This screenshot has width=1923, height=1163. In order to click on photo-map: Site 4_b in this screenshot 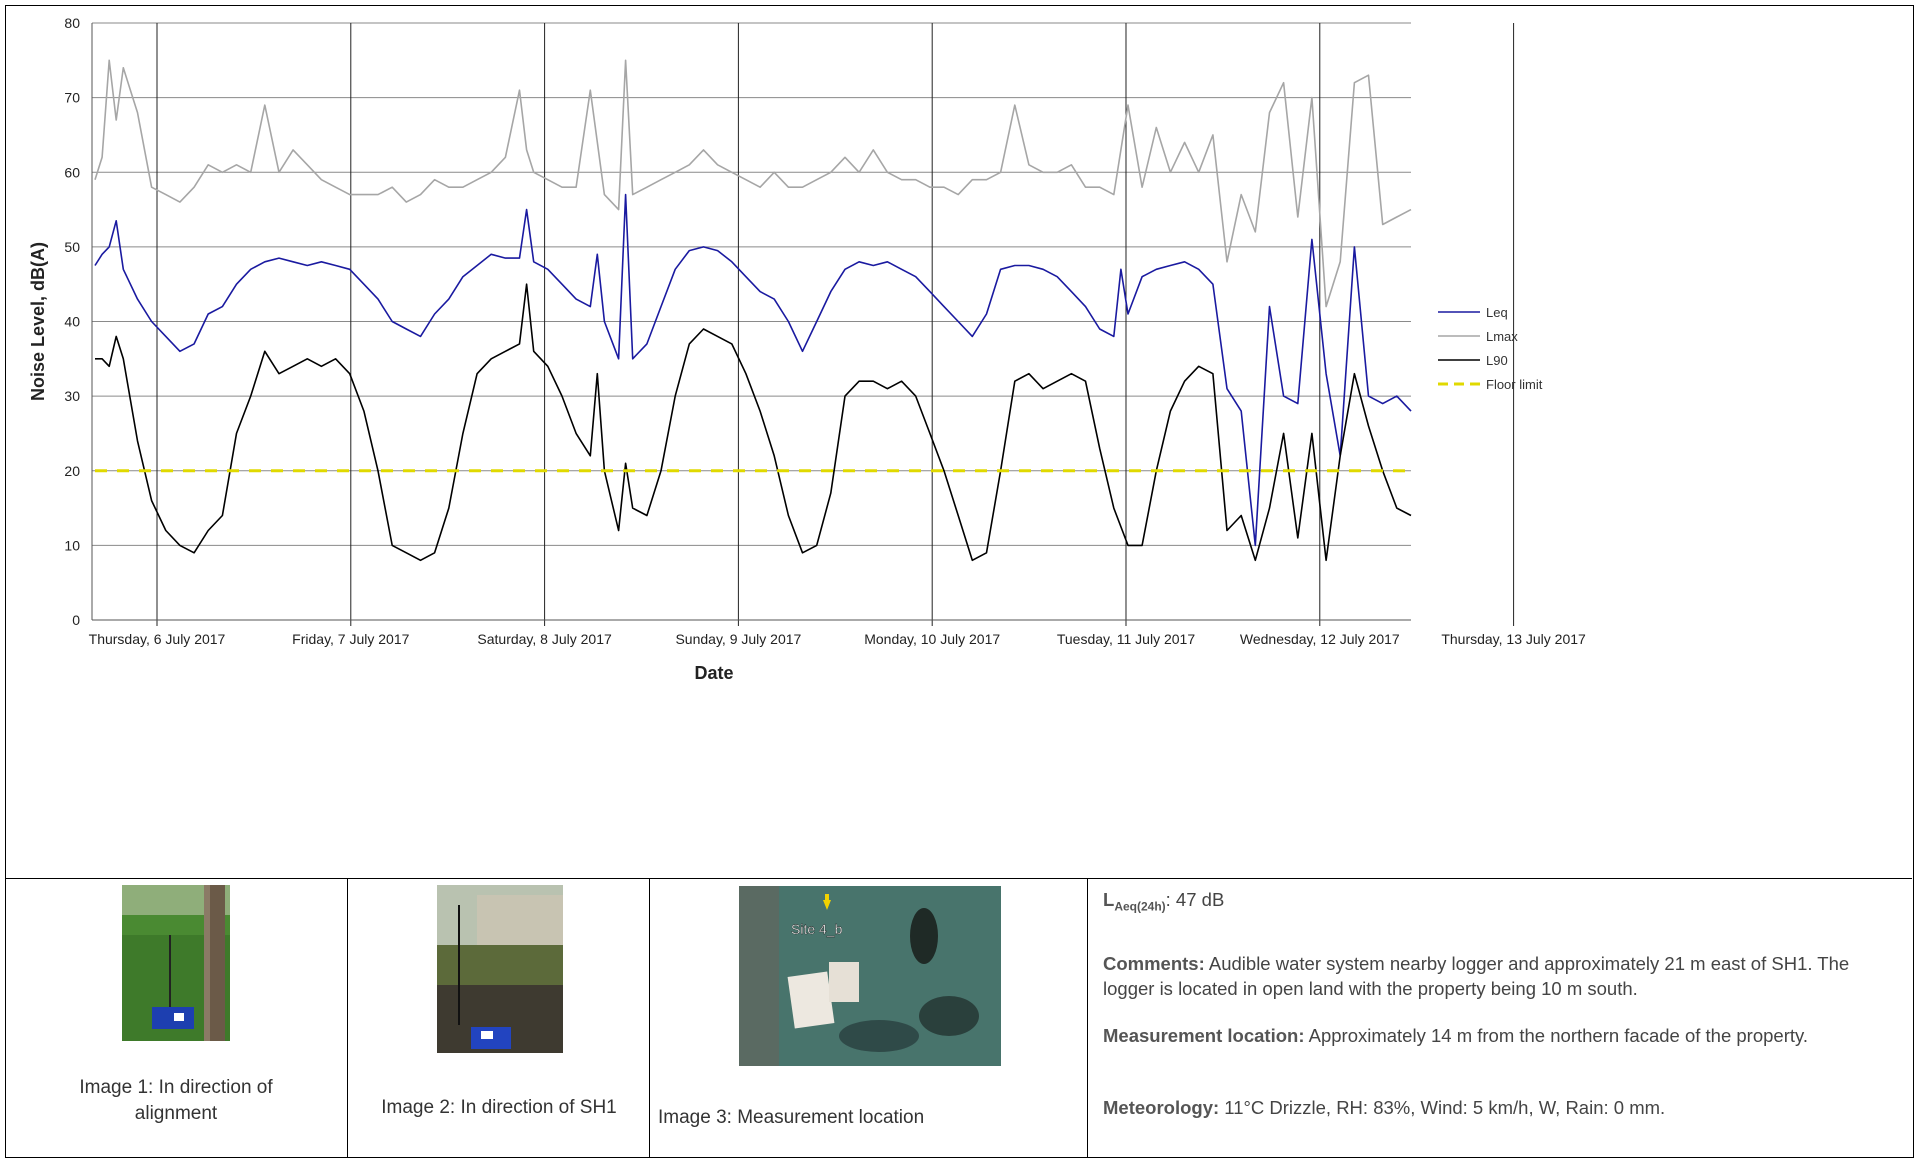, I will do `click(870, 976)`.